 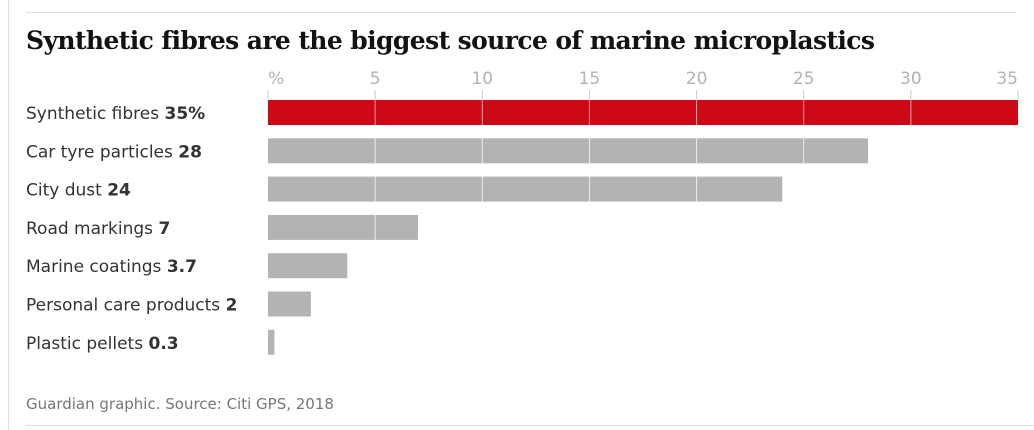 What do you see at coordinates (92, 229) in the screenshot?
I see `category-name: Road markings` at bounding box center [92, 229].